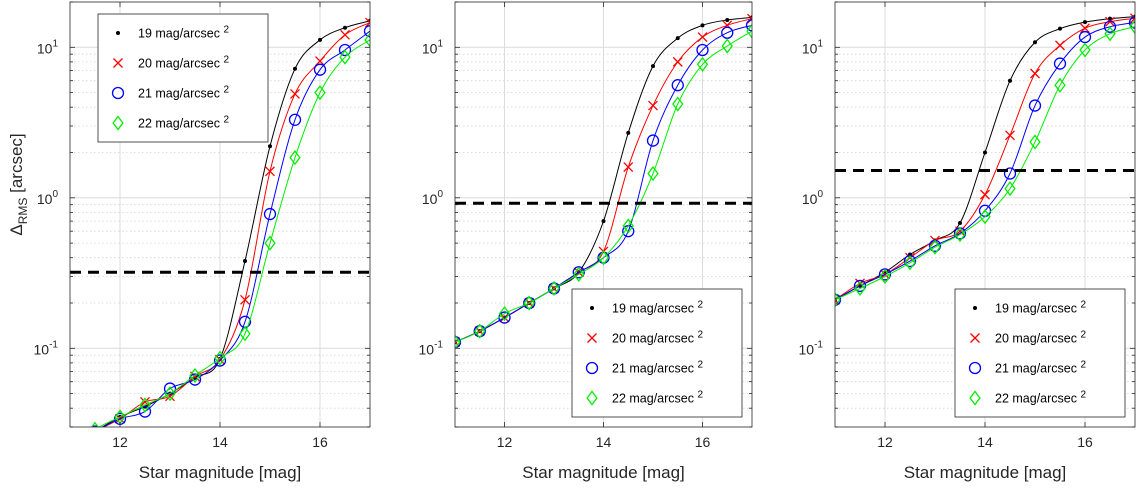 The width and height of the screenshot is (1143, 490). I want to click on y-tick-label: 10⁻¹, so click(46, 348).